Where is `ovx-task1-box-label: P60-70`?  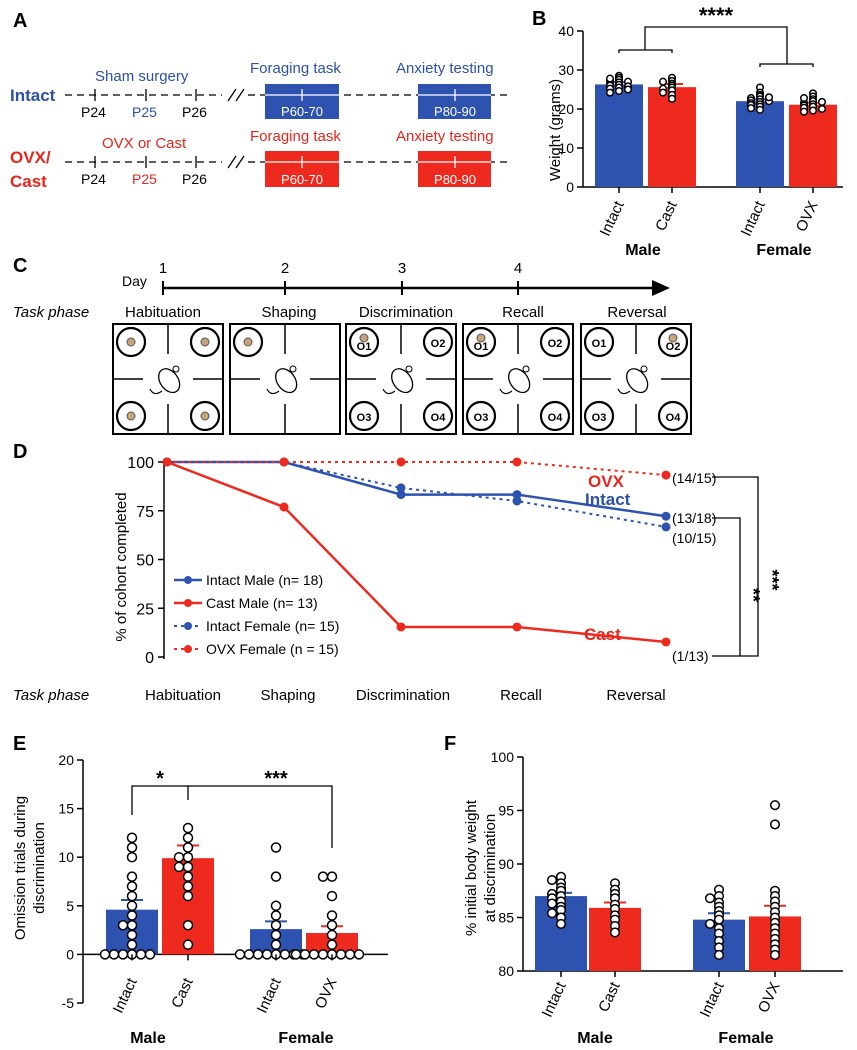
ovx-task1-box-label: P60-70 is located at coordinates (302, 179).